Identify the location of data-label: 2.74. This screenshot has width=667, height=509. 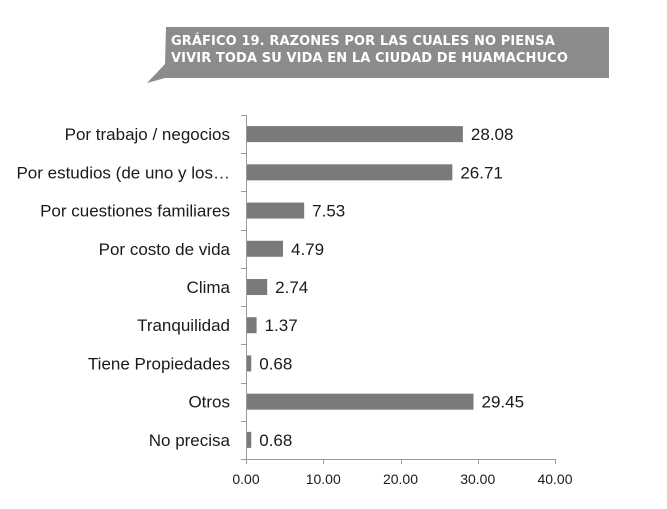
(291, 287).